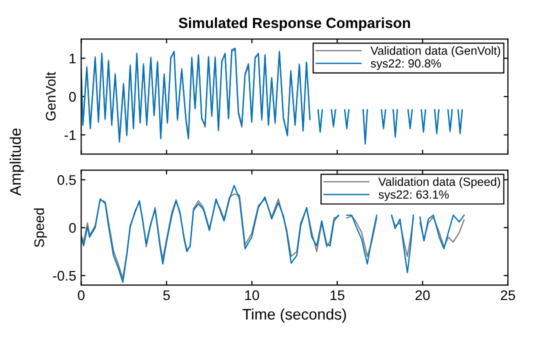  What do you see at coordinates (294, 24) in the screenshot?
I see `chart-title: Simulated Response Comparison` at bounding box center [294, 24].